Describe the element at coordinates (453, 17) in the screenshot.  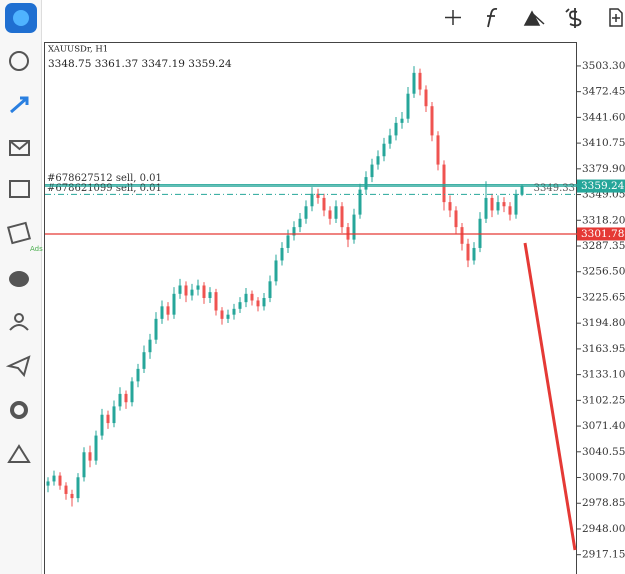
I see `crosshair-icon` at that location.